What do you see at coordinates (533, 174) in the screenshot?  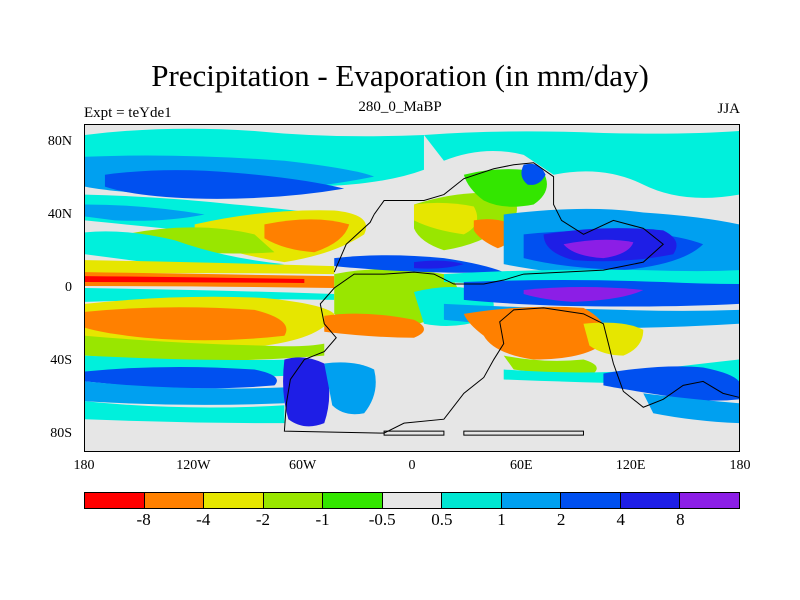 I see `arctic-blue` at bounding box center [533, 174].